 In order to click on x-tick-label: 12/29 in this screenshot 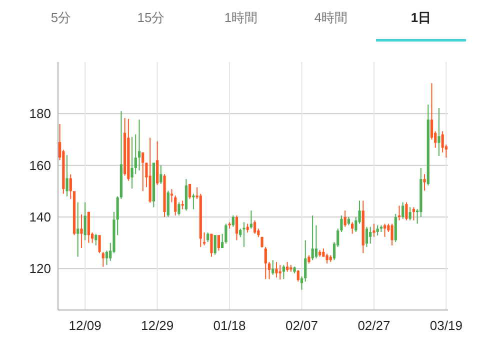, I will do `click(157, 325)`.